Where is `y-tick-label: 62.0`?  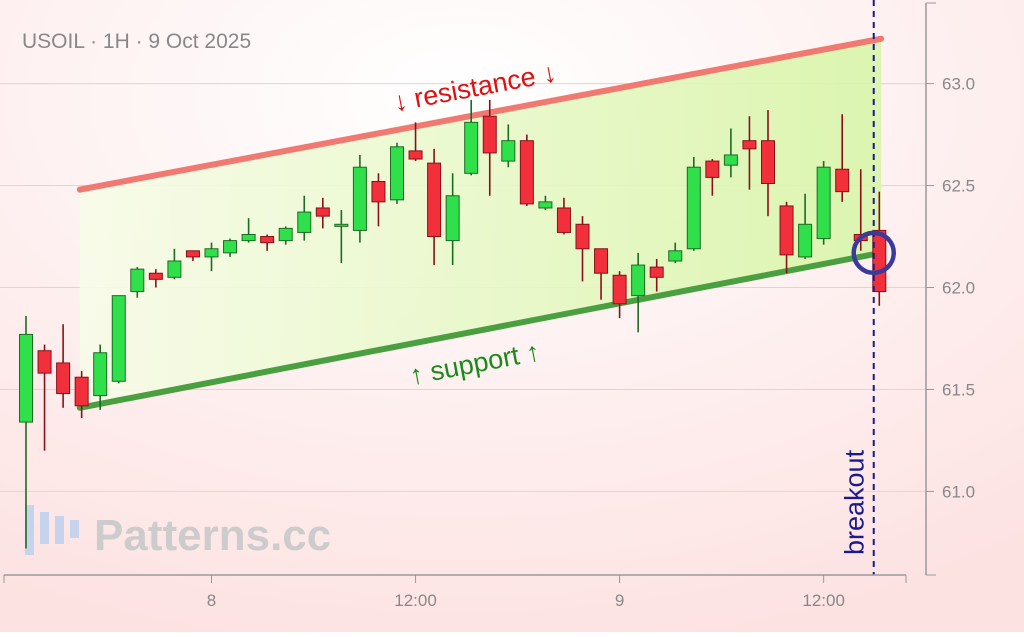 y-tick-label: 62.0 is located at coordinates (958, 288).